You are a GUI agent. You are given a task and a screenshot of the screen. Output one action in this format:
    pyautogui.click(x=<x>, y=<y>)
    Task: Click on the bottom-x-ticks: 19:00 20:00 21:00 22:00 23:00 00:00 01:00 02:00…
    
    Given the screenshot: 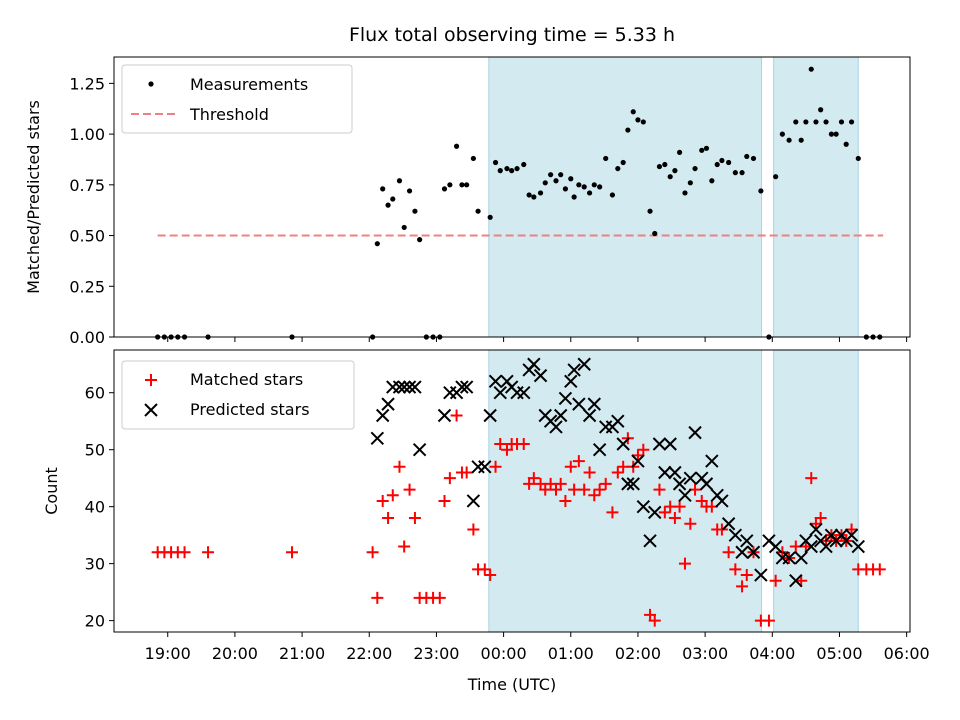 What is the action you would take?
    pyautogui.click(x=537, y=647)
    